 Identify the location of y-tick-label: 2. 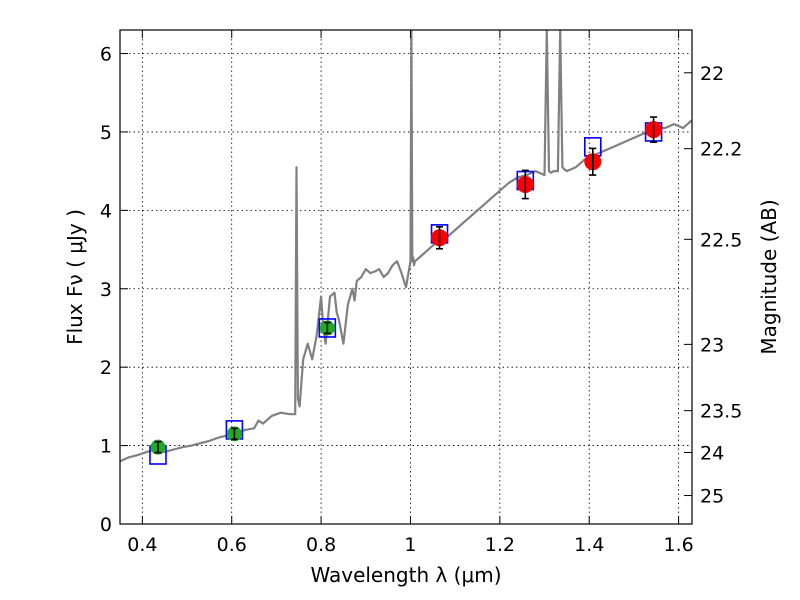
(106, 368).